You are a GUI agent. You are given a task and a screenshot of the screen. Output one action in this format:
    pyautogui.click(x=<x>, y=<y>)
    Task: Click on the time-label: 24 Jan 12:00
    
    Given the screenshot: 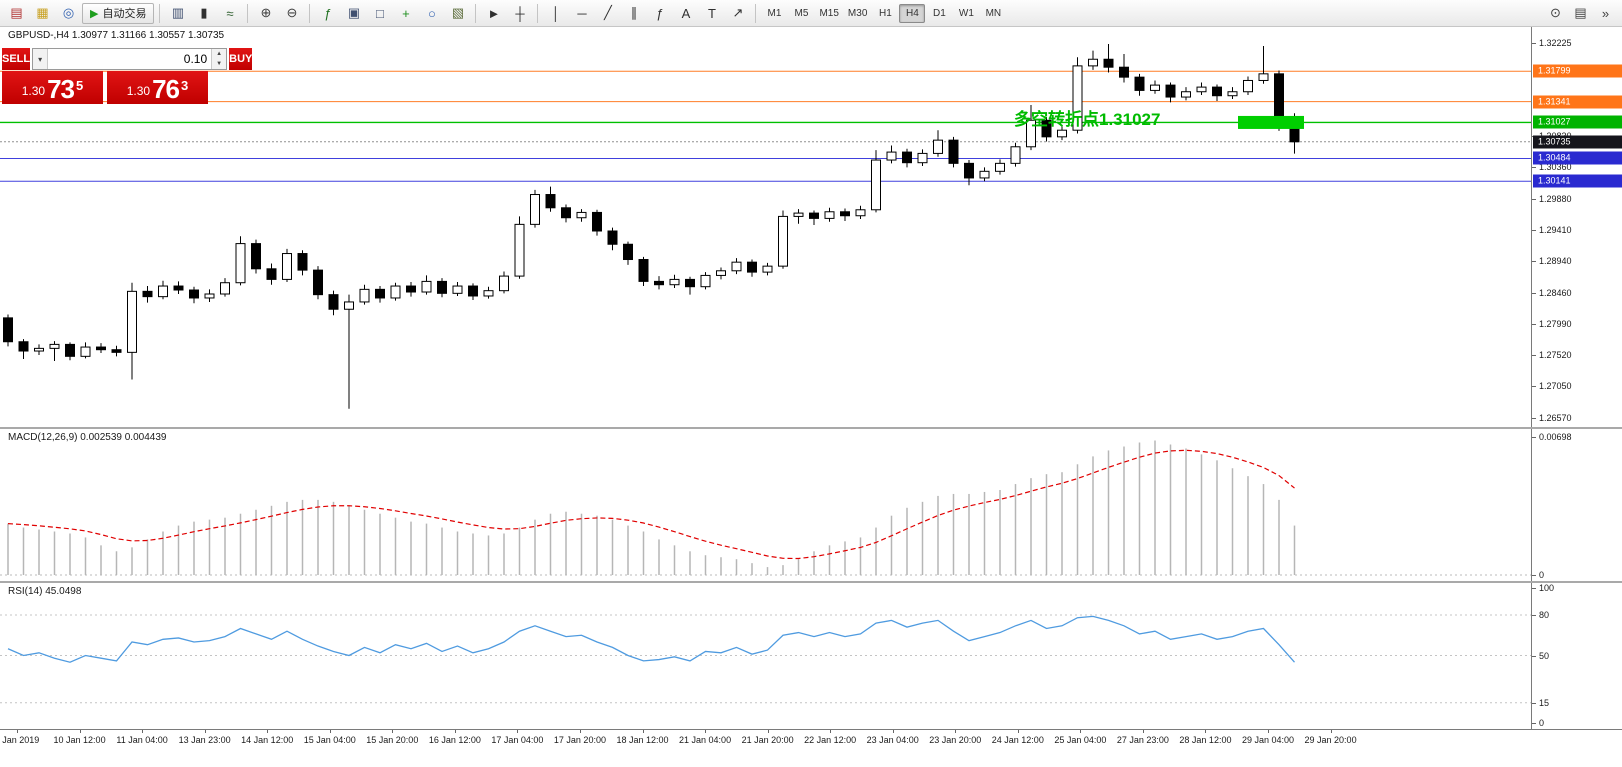 What is the action you would take?
    pyautogui.click(x=1017, y=740)
    